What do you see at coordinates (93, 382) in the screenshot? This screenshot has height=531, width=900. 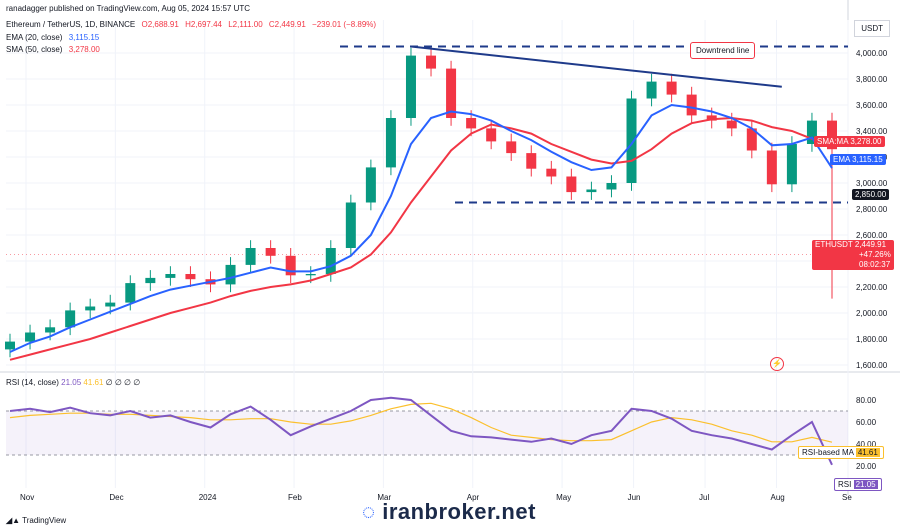 I see `rsi-ma-legend-value: 41.61` at bounding box center [93, 382].